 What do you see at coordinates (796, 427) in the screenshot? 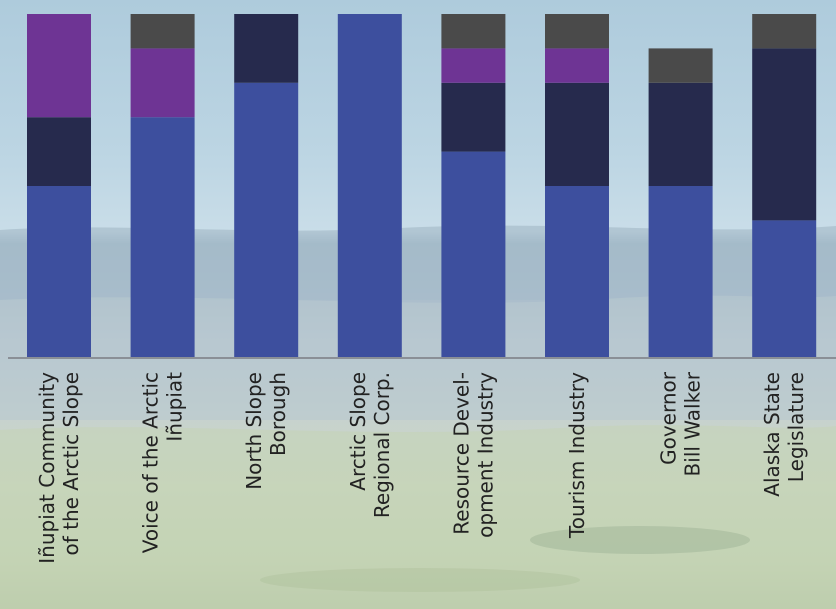
I see `x-tick-label-7-1: Legislature` at bounding box center [796, 427].